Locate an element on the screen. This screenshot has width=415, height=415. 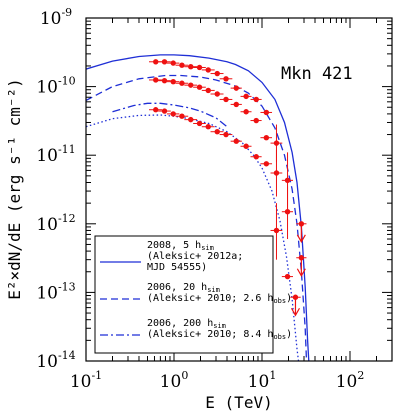
legend-entry-text: MJD 54555) is located at coordinates (177, 267).